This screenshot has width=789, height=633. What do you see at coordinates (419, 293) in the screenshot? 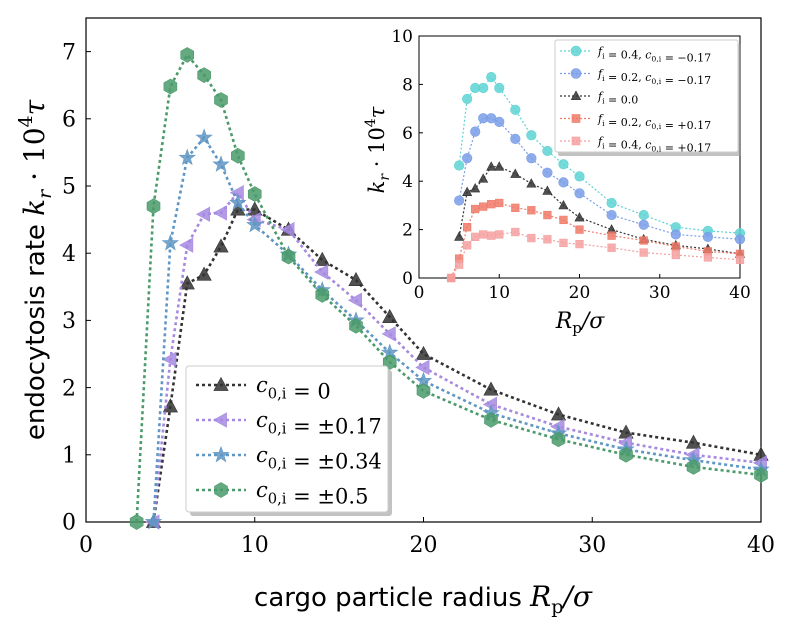
I see `inset-x-tick-label: 0` at bounding box center [419, 293].